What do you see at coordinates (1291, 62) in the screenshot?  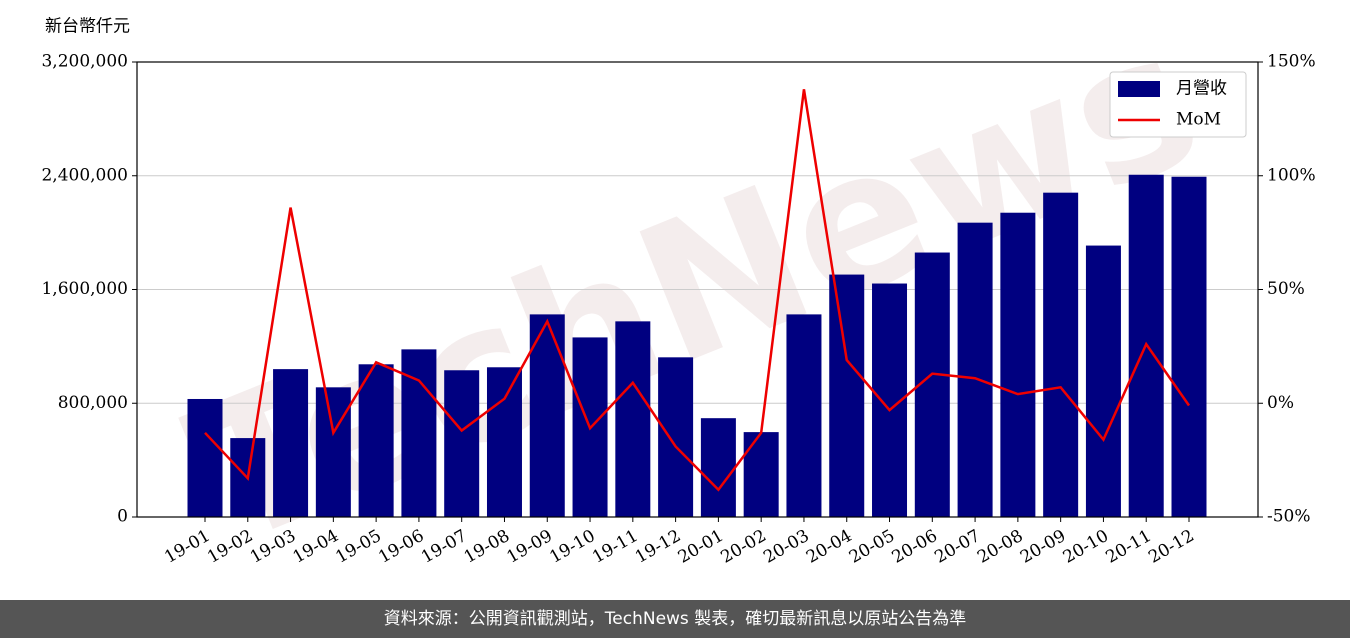 I see `y2-tick-label: 150%` at bounding box center [1291, 62].